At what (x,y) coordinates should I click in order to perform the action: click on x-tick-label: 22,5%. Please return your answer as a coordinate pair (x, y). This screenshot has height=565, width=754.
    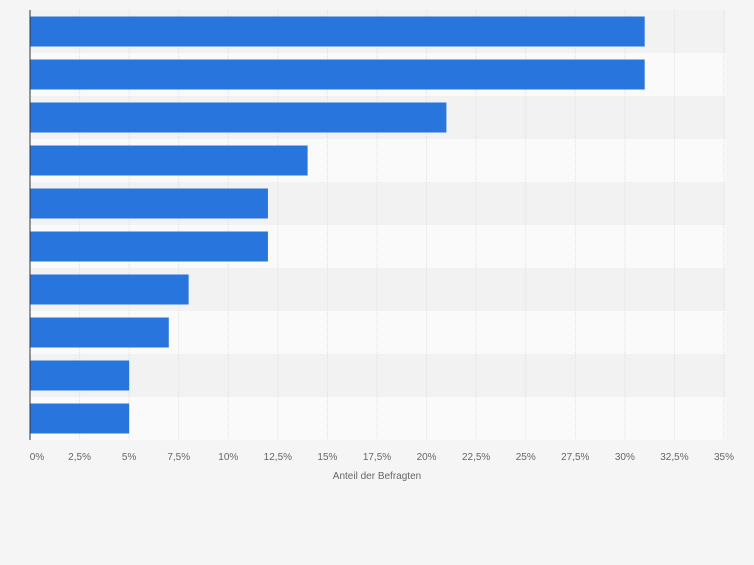
    Looking at the image, I should click on (476, 457).